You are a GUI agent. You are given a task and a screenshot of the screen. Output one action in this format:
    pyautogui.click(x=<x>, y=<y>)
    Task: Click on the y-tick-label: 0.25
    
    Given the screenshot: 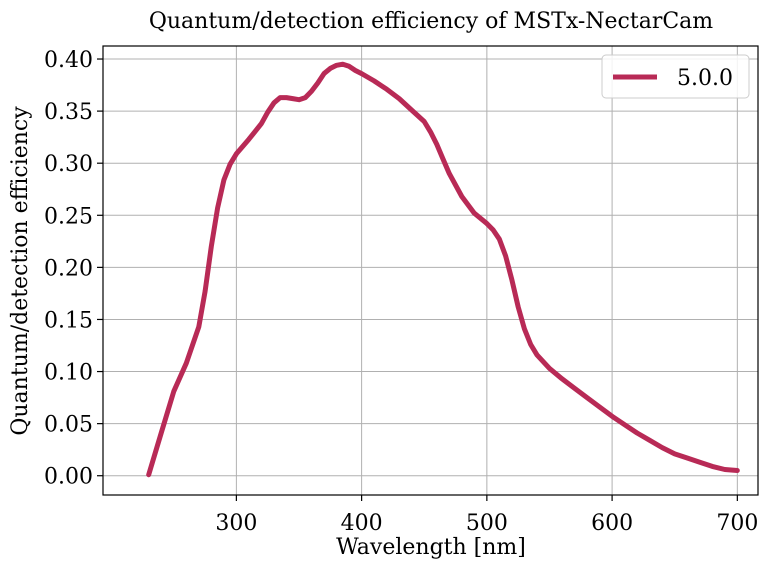 What is the action you would take?
    pyautogui.click(x=68, y=216)
    